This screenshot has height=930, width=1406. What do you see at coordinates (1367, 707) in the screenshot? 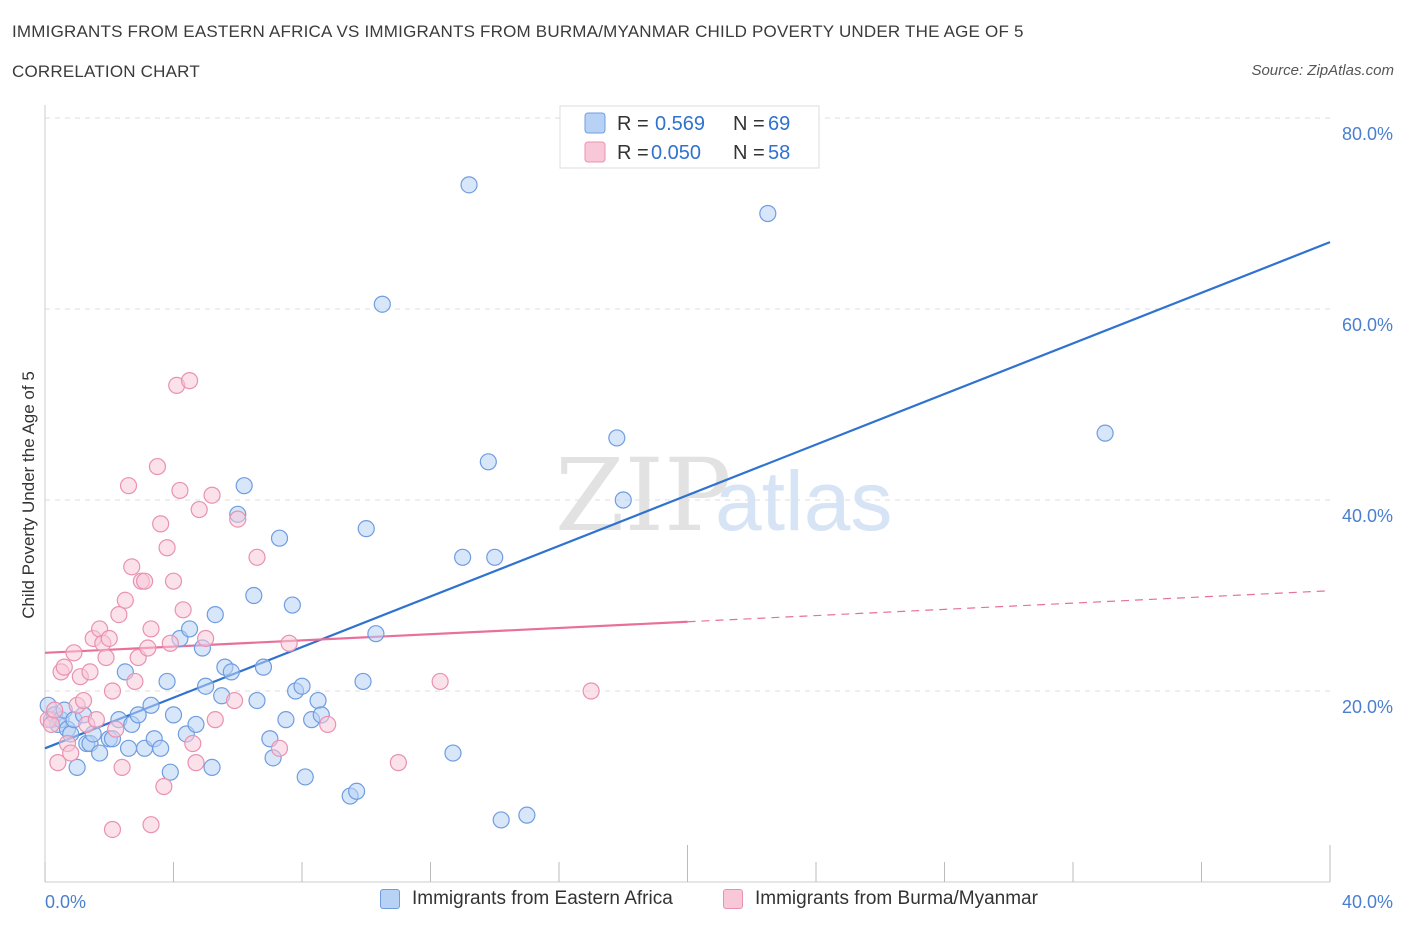
I see `y-tick-label: 20.0%` at bounding box center [1367, 707].